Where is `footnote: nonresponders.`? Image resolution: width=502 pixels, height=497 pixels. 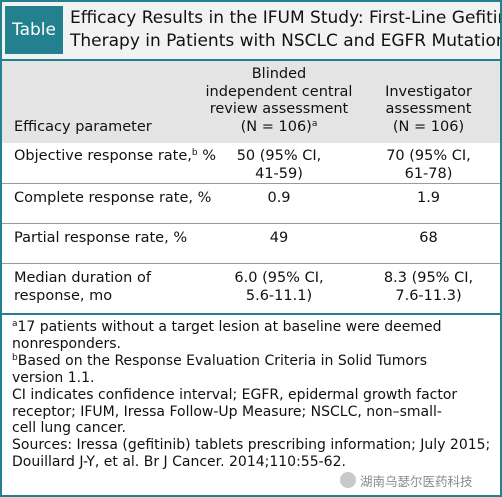 footnote: nonresponders. is located at coordinates (66, 344).